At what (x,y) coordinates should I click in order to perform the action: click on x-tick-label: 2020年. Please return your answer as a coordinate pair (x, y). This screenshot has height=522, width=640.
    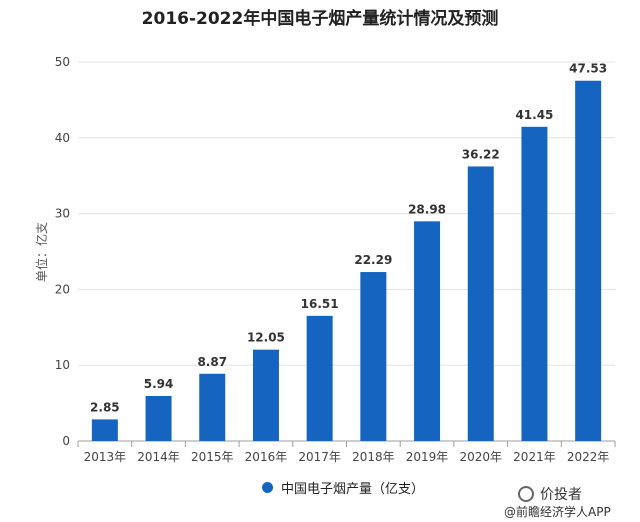
    Looking at the image, I should click on (480, 457).